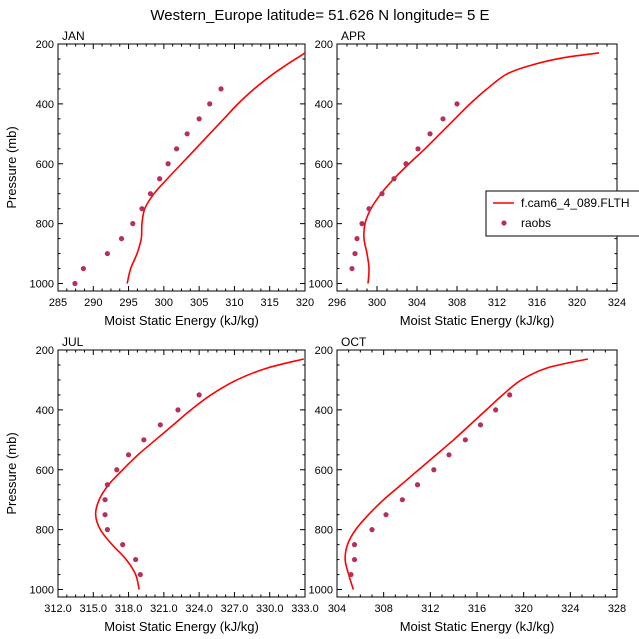 The width and height of the screenshot is (639, 639). I want to click on legend-obs-label: raobs, so click(536, 223).